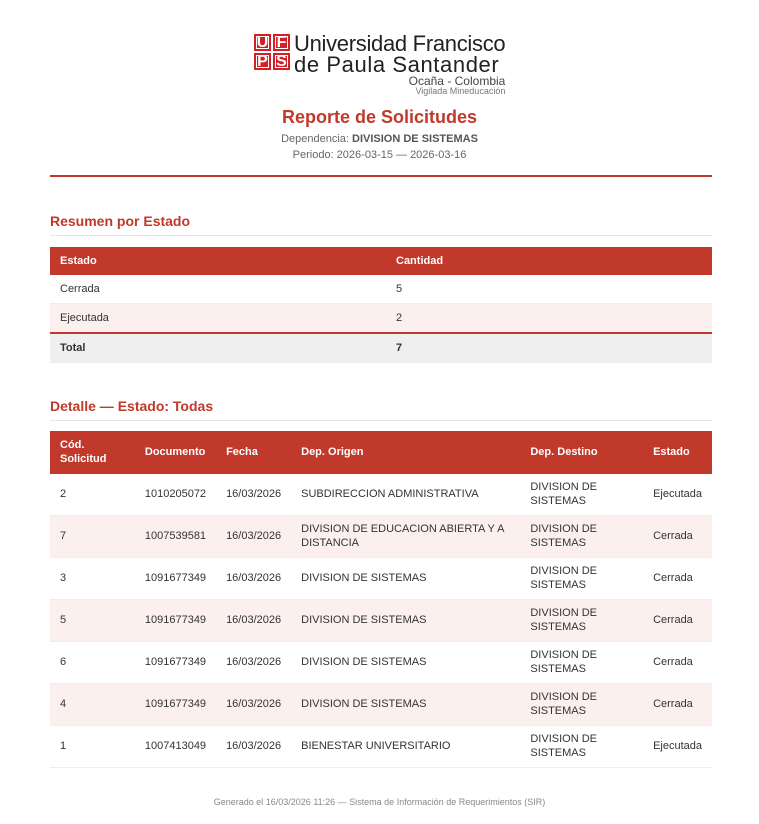  Describe the element at coordinates (397, 64) in the screenshot. I see `logo-line2: de Paula Santander` at that location.